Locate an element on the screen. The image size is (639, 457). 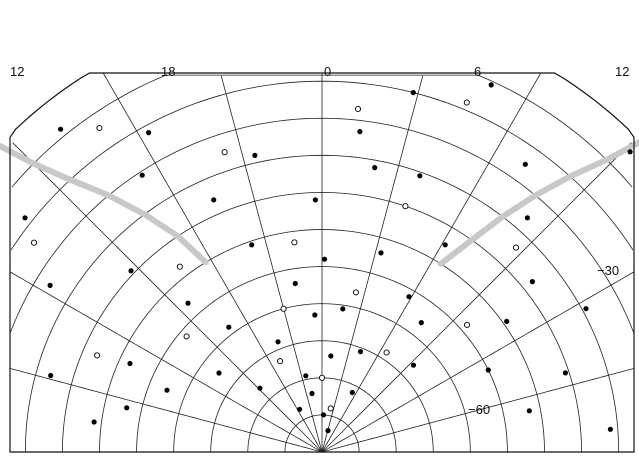
dec-tick-label: −60 is located at coordinates (479, 409).